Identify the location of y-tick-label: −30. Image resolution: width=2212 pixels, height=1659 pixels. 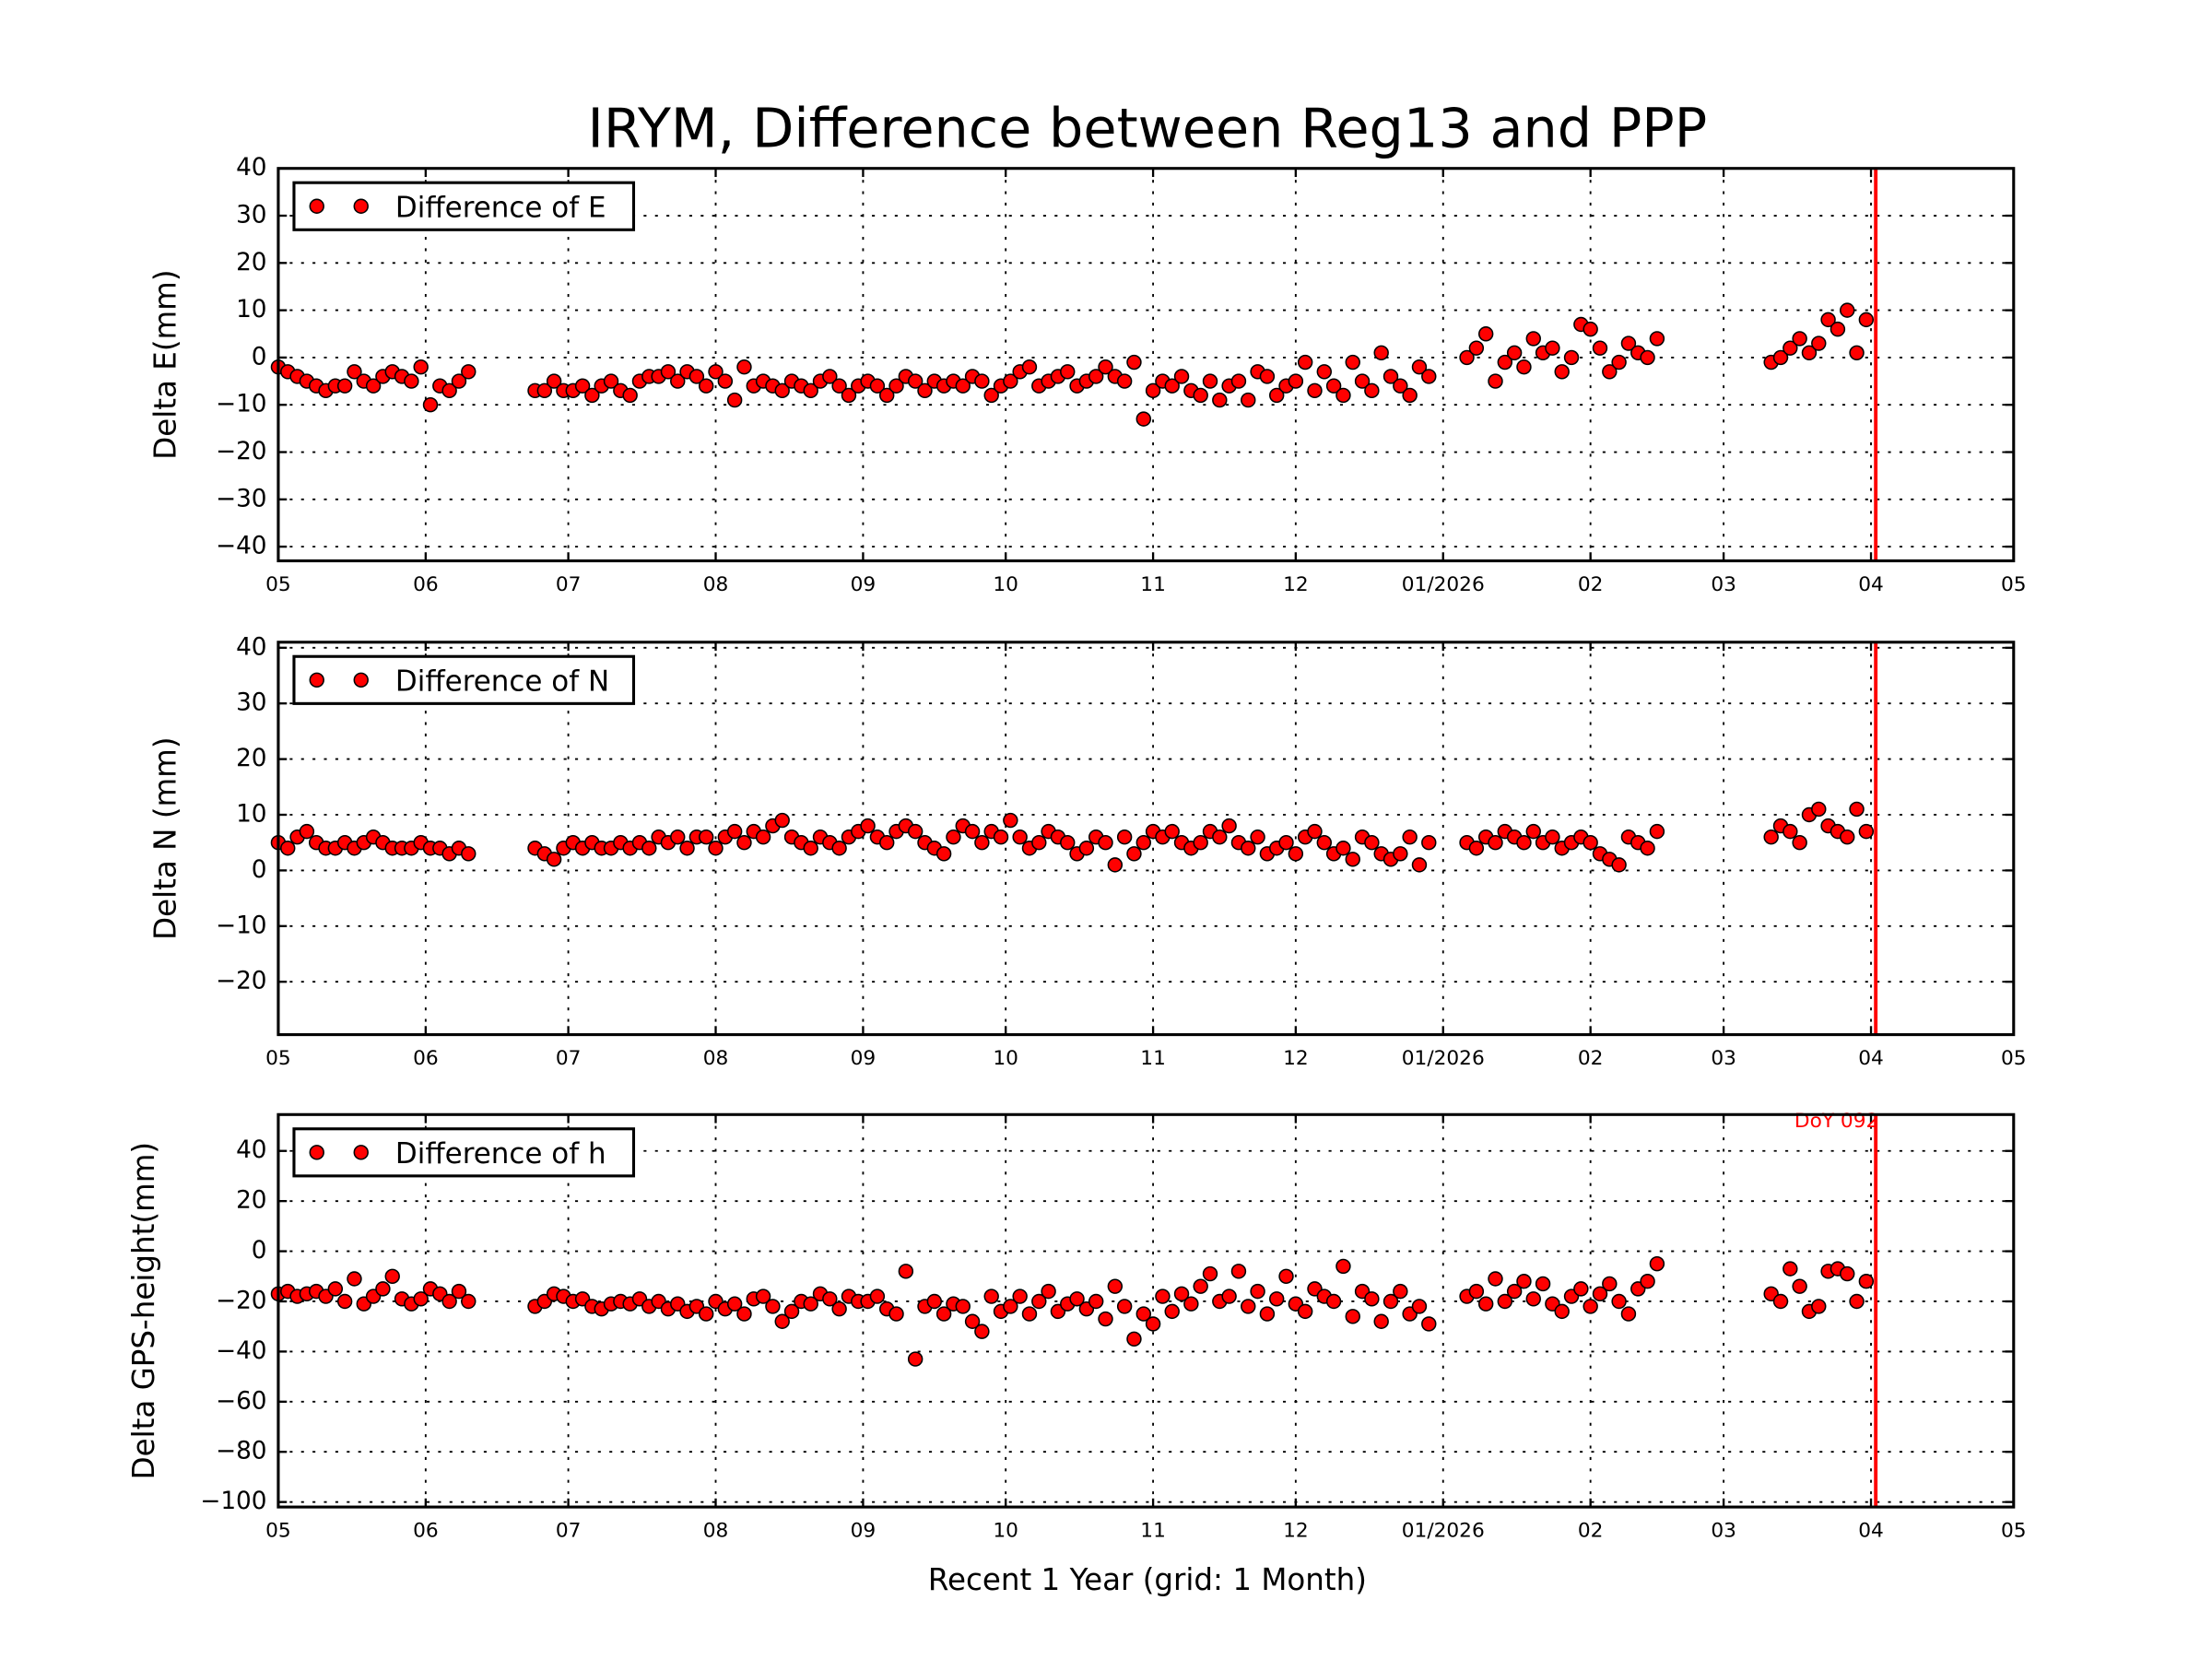
(241, 498).